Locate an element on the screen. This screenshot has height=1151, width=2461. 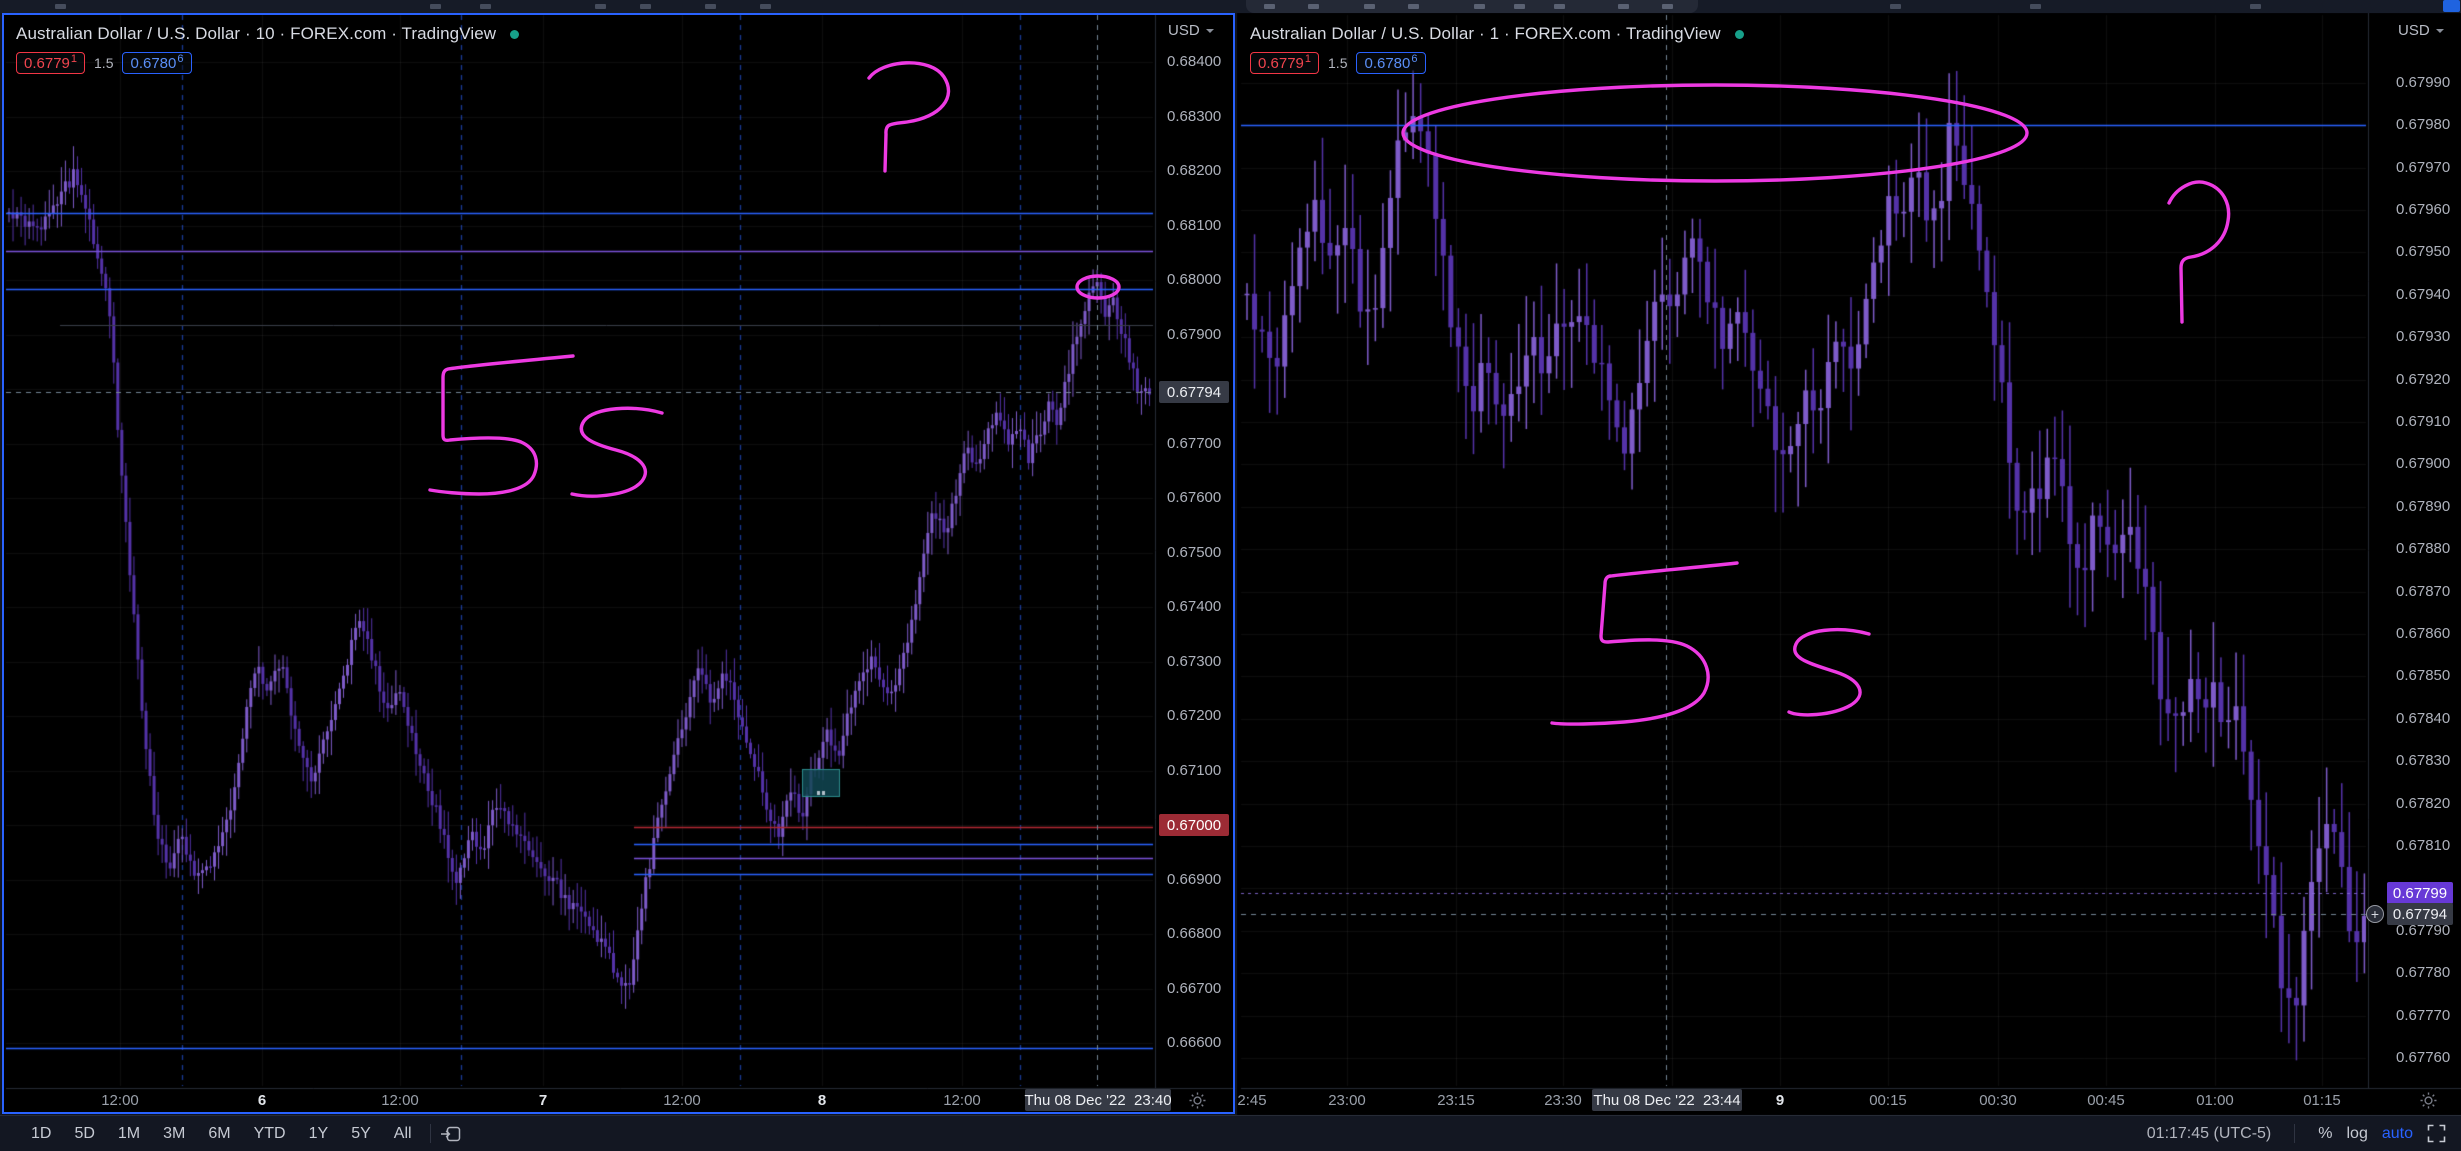
crosshair-time-badge: Thu 08 Dec '22 23:44 is located at coordinates (1667, 1100).